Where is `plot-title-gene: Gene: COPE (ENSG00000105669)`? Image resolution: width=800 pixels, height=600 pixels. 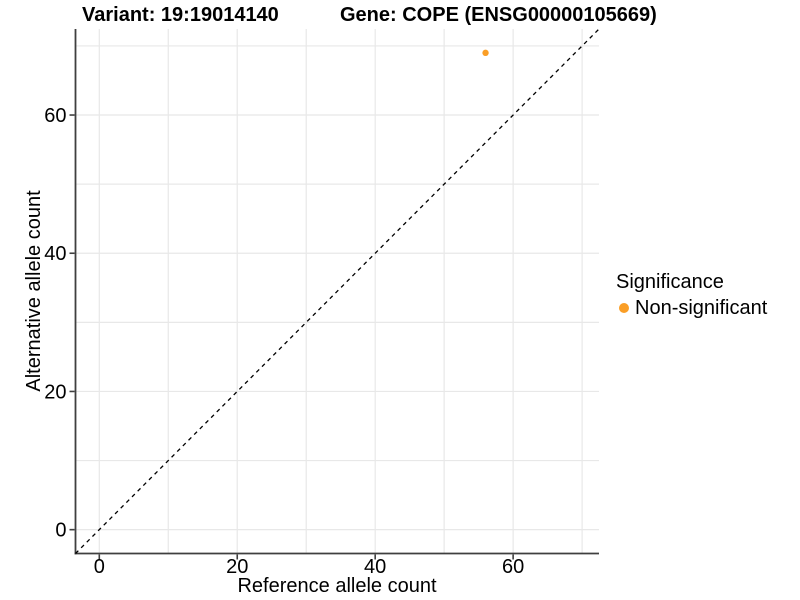
plot-title-gene: Gene: COPE (ENSG00000105669) is located at coordinates (498, 15).